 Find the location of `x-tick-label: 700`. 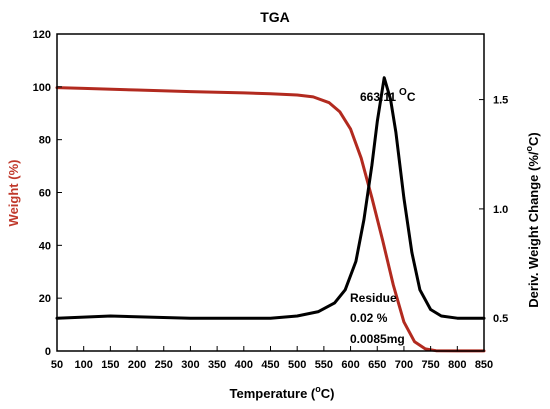

x-tick-label: 700 is located at coordinates (404, 365).